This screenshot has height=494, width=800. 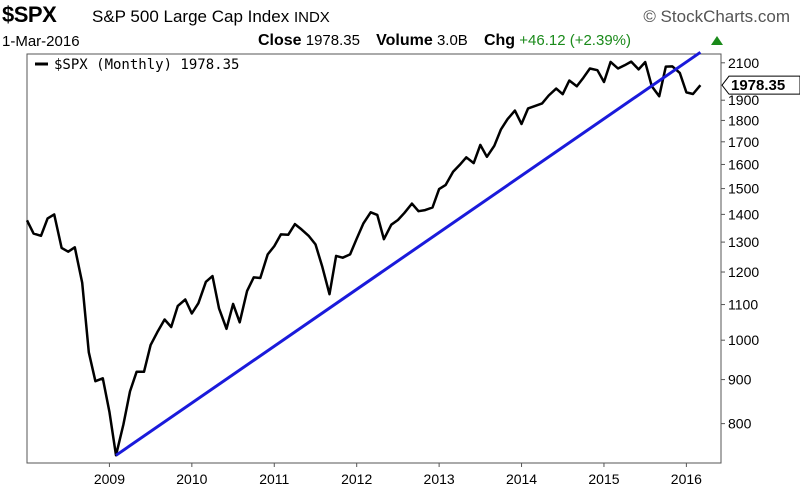 I want to click on up-arrow-icon, so click(x=717, y=40).